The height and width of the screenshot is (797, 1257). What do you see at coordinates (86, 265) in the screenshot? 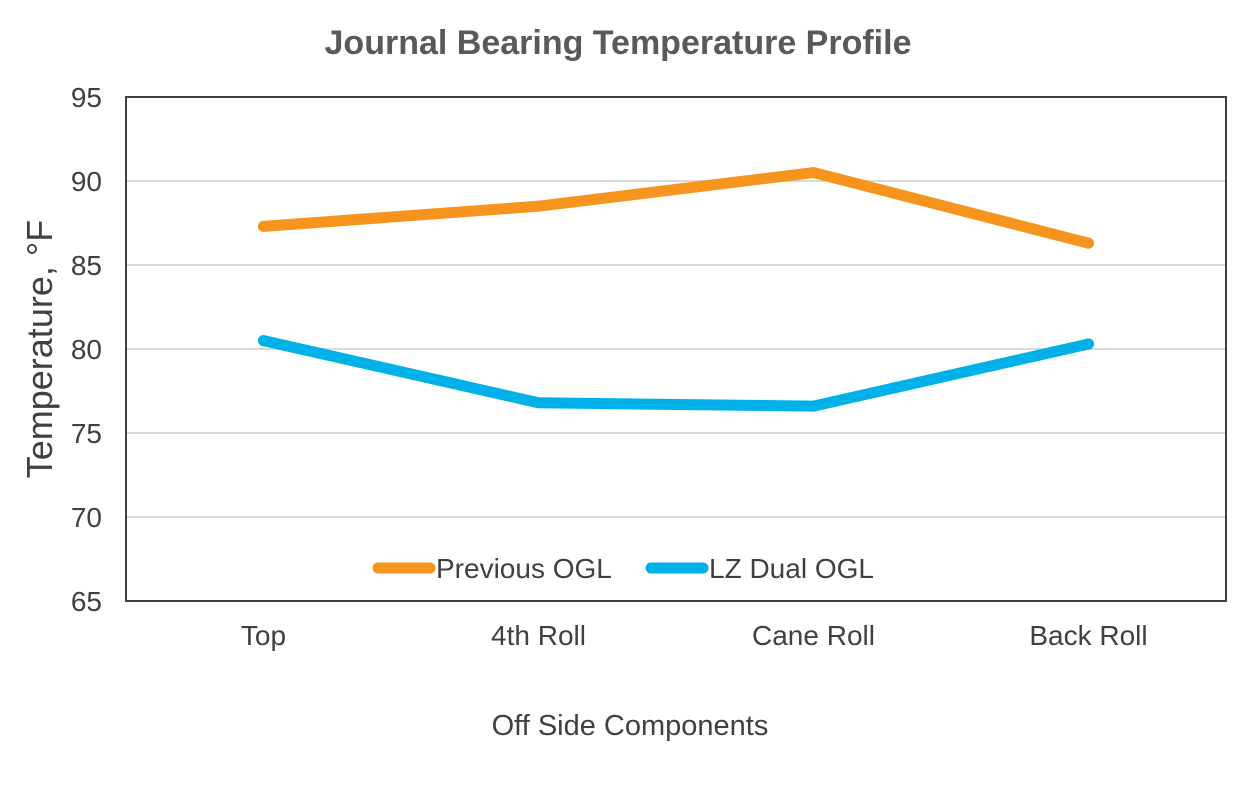
I see `y-tick-label: 85` at bounding box center [86, 265].